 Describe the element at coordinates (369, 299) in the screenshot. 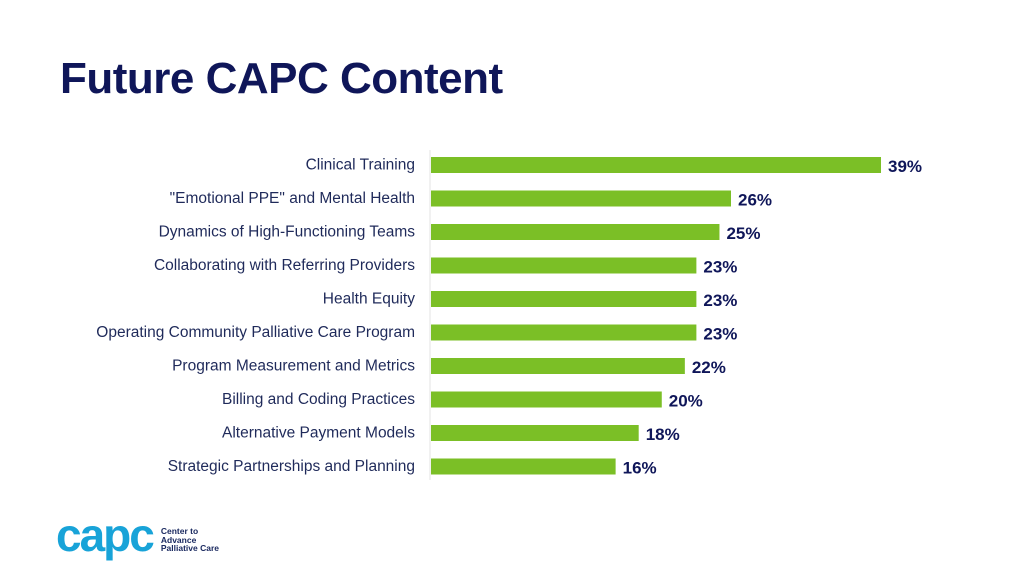

I see `category-label-5: Health Equity` at that location.